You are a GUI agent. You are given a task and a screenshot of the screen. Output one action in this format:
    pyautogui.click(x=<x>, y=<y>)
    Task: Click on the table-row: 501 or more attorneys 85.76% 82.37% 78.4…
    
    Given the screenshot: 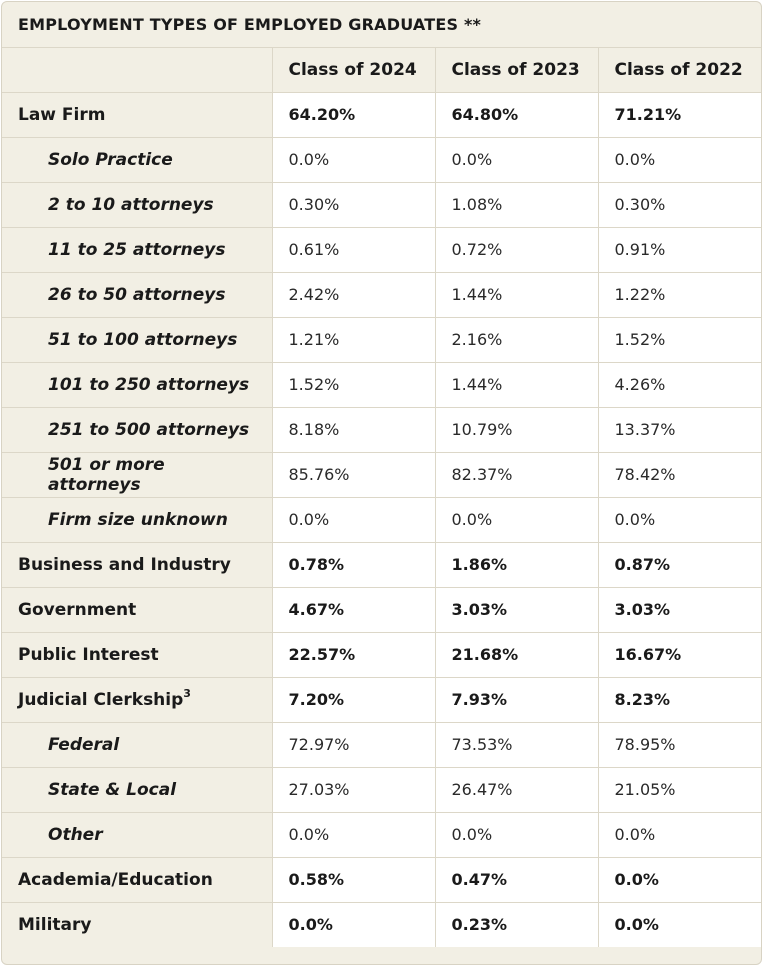 What is the action you would take?
    pyautogui.click(x=381, y=474)
    